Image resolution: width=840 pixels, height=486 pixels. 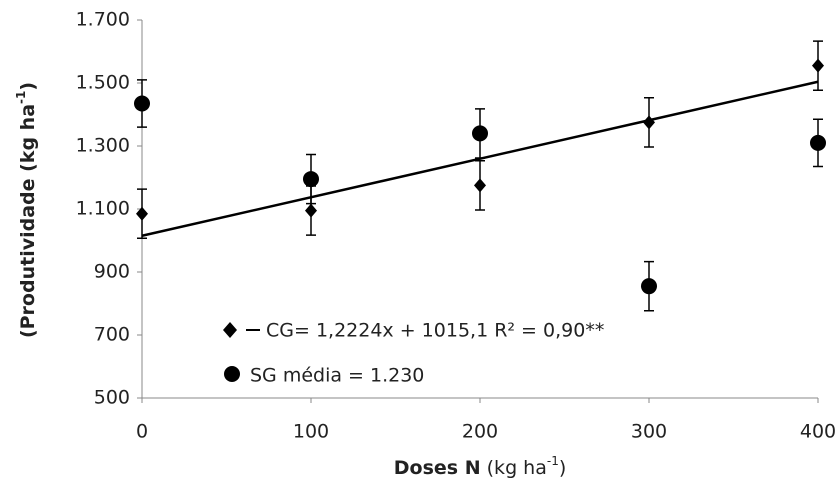 What do you see at coordinates (818, 432) in the screenshot?
I see `x-tick-label: 400` at bounding box center [818, 432].